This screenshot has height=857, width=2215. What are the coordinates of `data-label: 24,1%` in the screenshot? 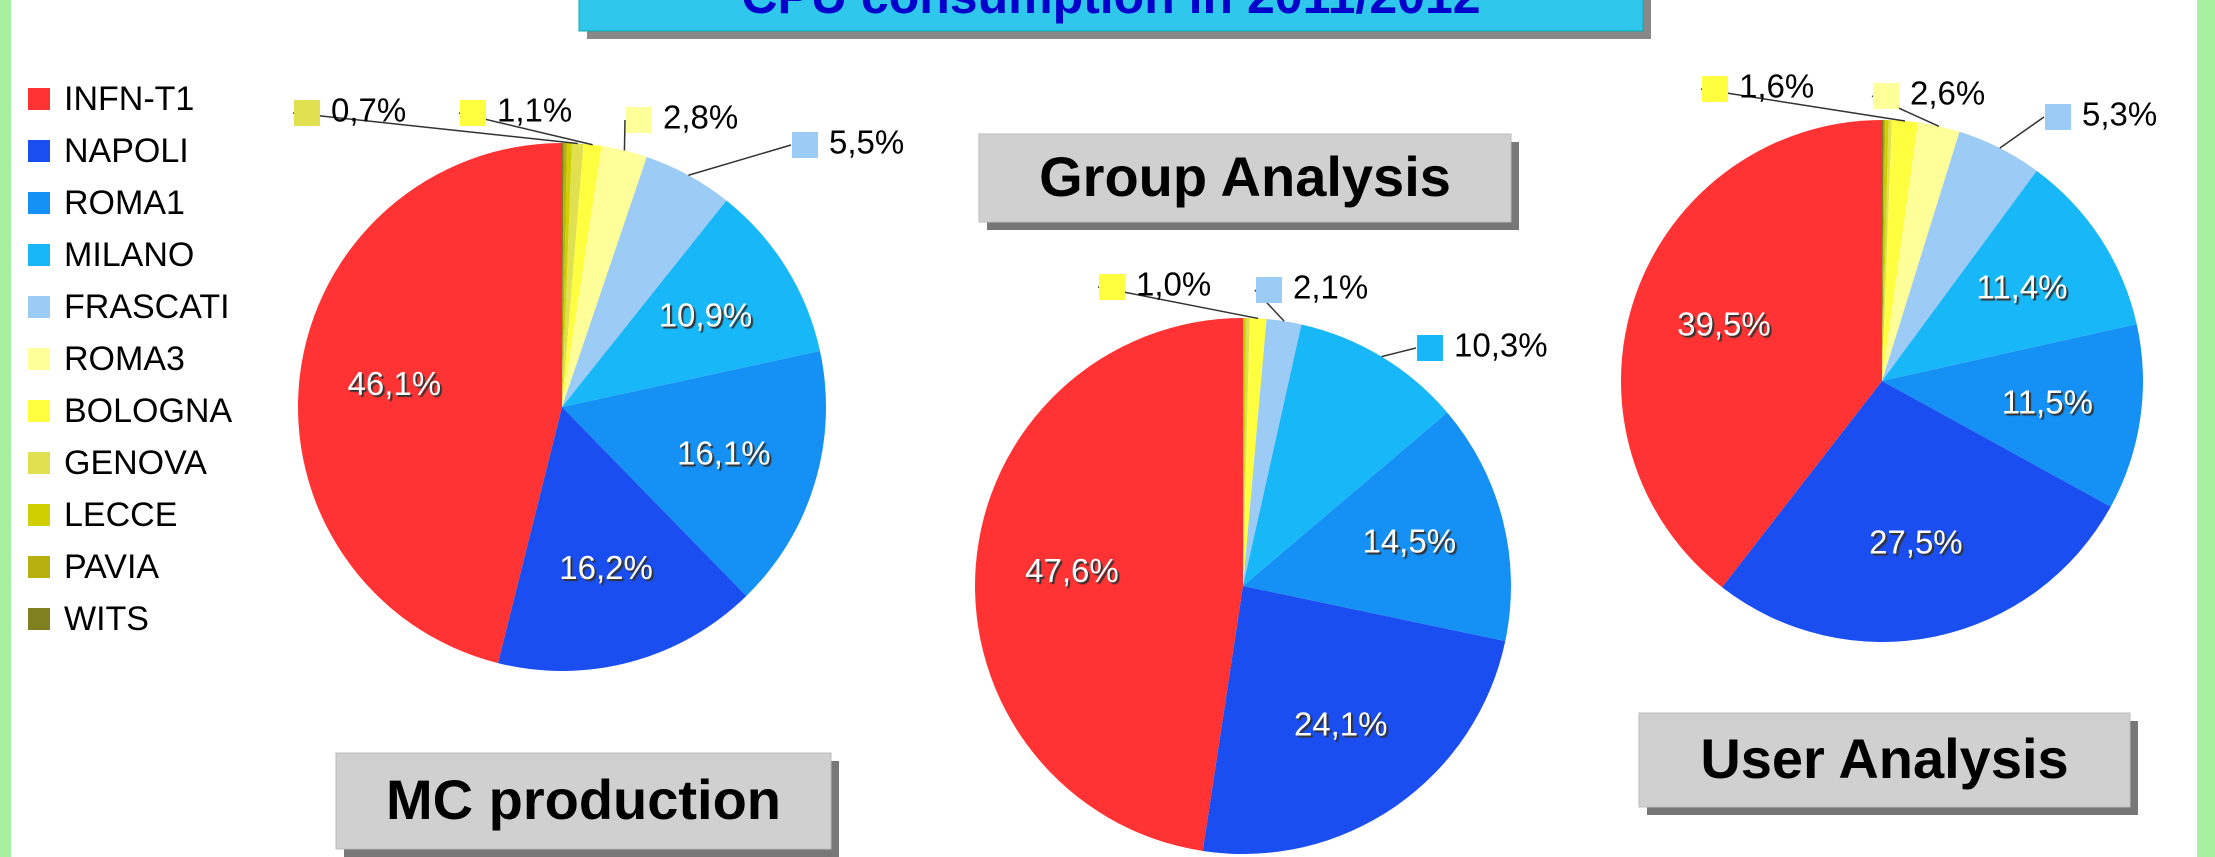 It's located at (1341, 724).